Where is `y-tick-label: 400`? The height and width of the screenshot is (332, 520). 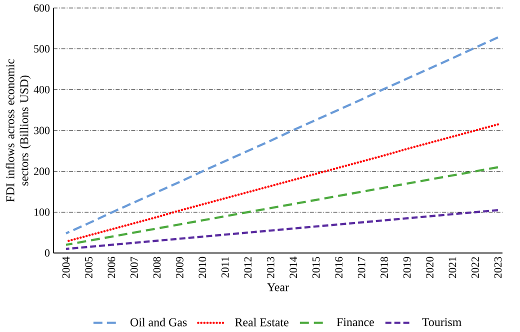 y-tick-label: 400 is located at coordinates (42, 90).